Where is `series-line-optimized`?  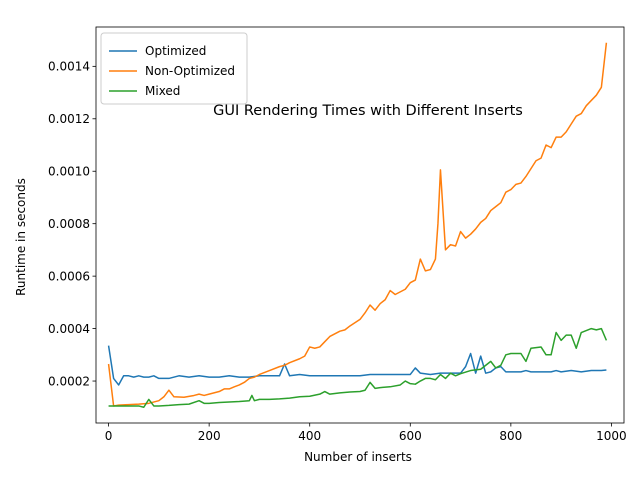
series-line-optimized is located at coordinates (357, 365).